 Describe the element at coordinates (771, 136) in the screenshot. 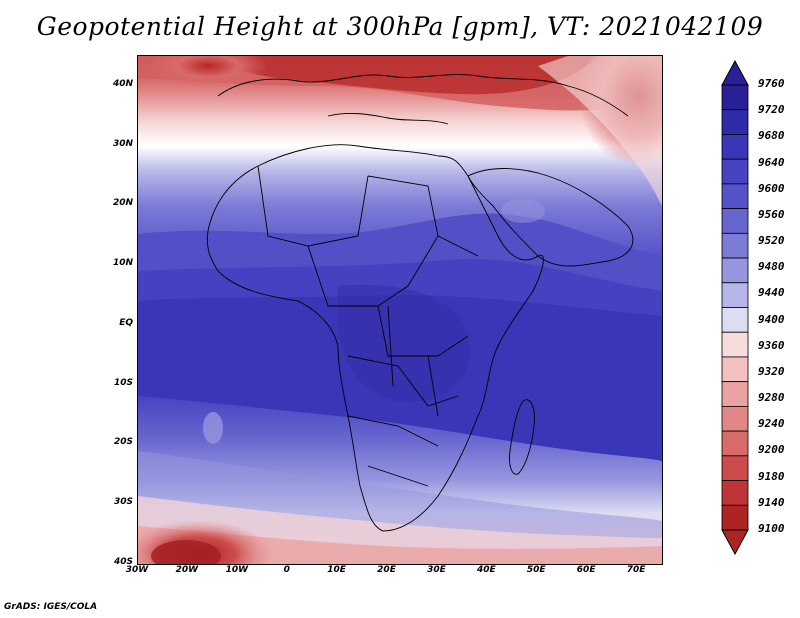

I see `colorbar-tick-label: 9680` at that location.